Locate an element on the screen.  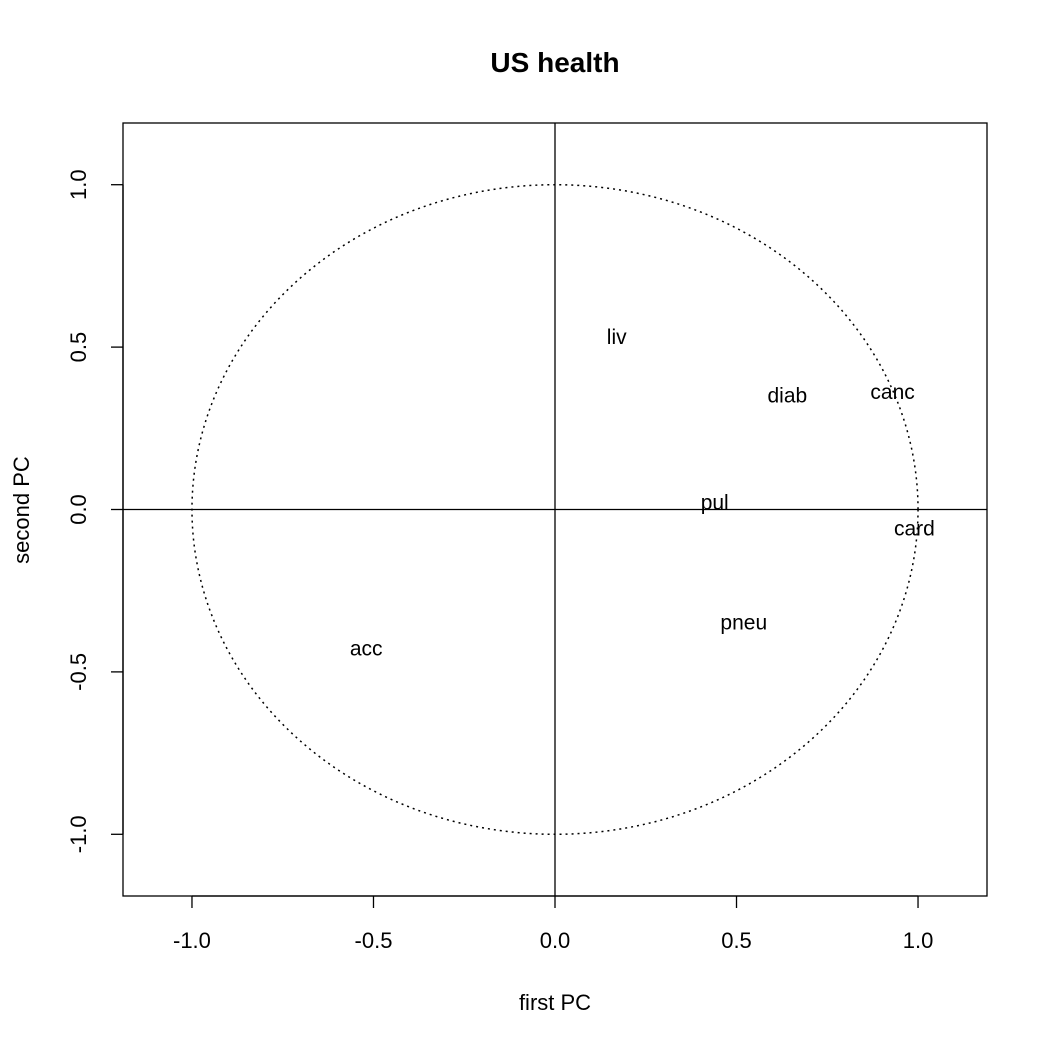
x-tick-label: -1.0 is located at coordinates (192, 940).